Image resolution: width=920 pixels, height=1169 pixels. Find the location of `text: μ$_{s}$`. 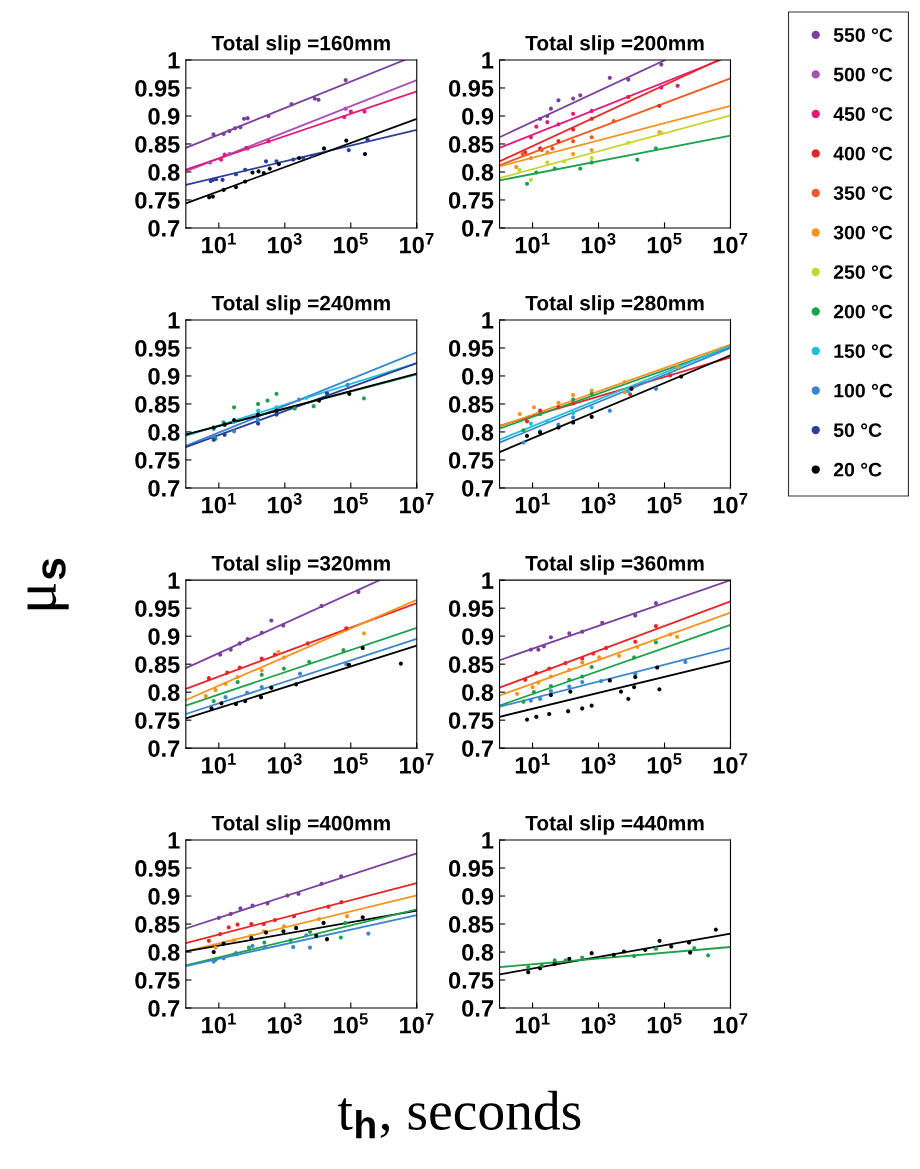

text: μ$_{s}$ is located at coordinates (48, 584).